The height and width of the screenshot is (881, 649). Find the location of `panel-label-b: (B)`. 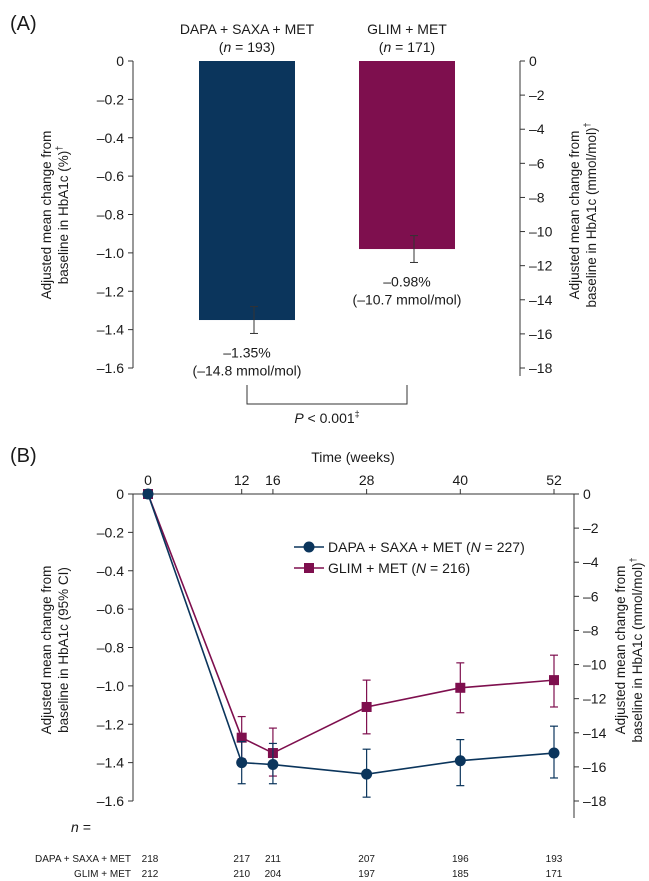

panel-label-b: (B) is located at coordinates (23, 456).